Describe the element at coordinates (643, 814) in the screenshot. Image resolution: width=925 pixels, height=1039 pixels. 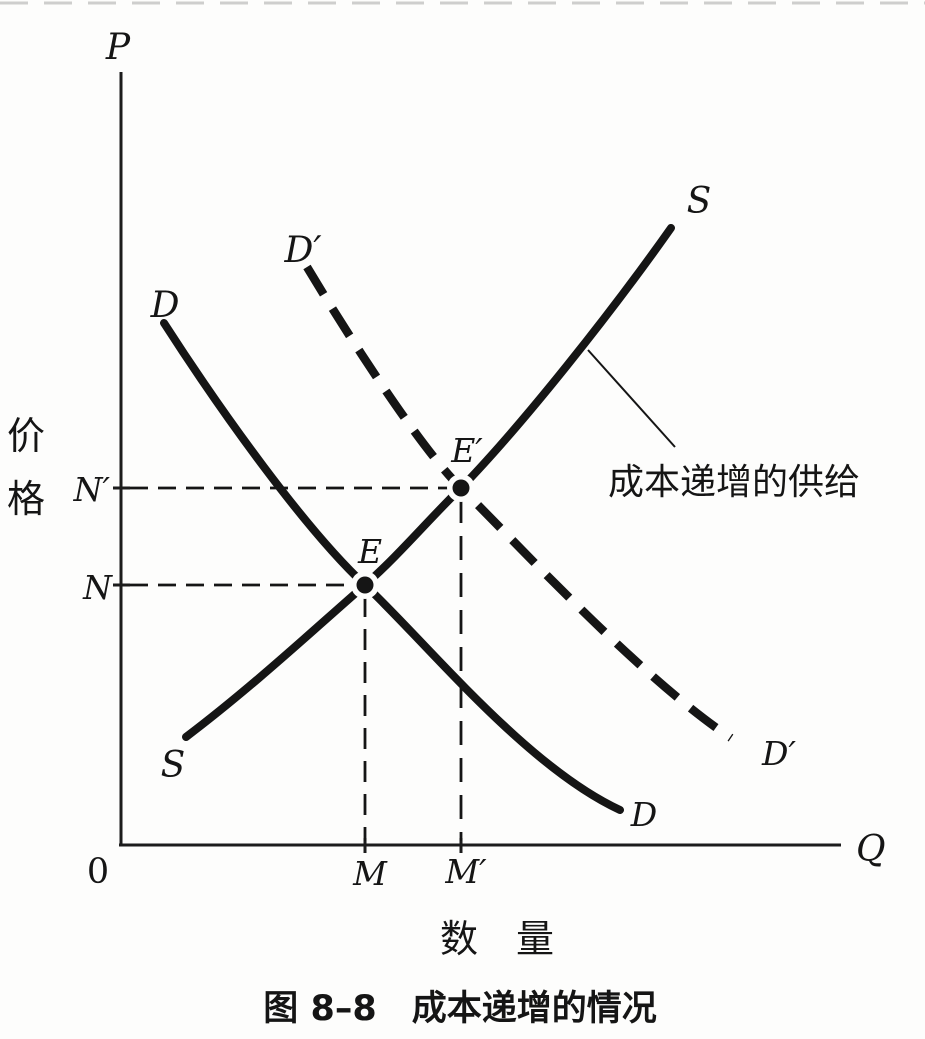
I see `label-d-bottom: D` at that location.